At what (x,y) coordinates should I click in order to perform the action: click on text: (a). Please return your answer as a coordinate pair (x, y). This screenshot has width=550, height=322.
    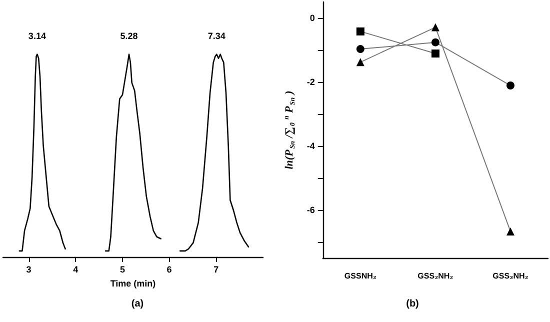
    Looking at the image, I should click on (137, 304).